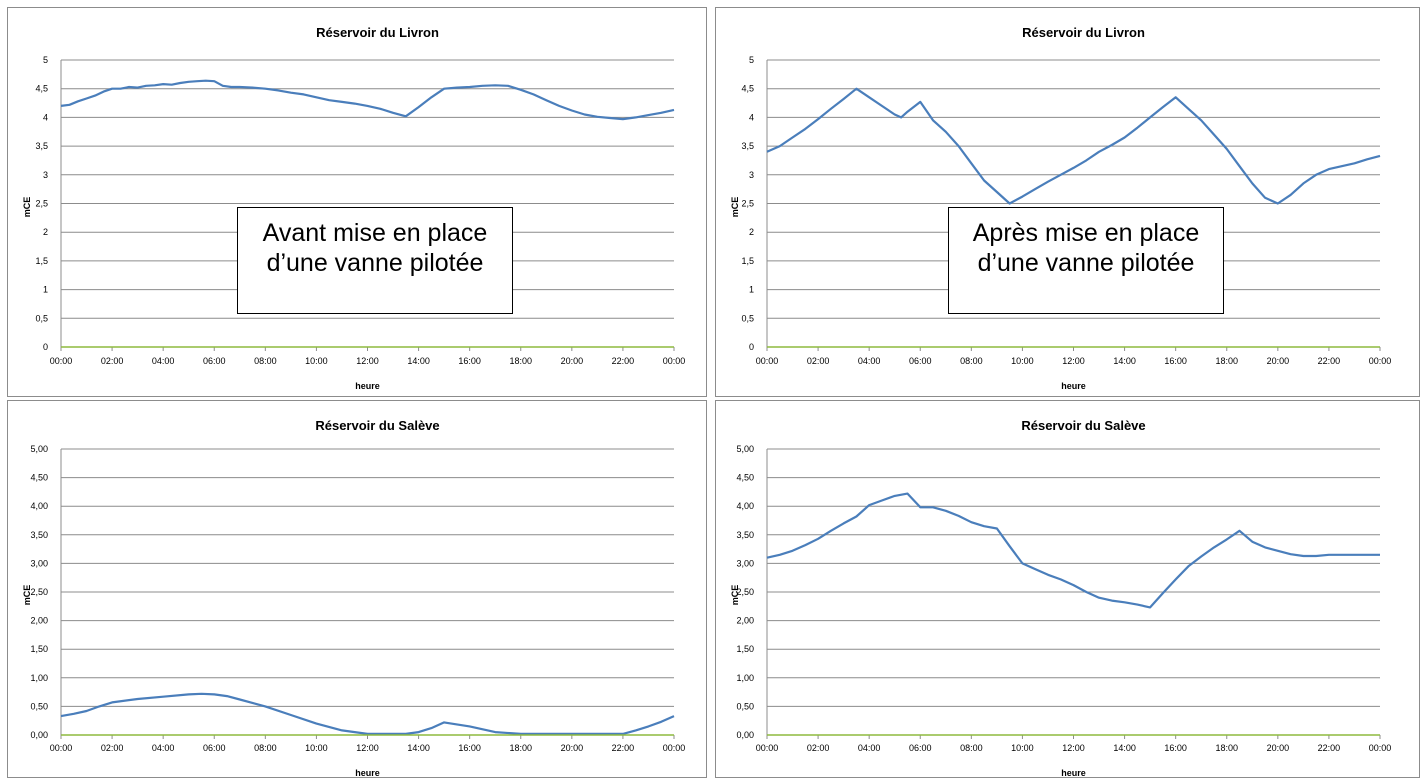 This screenshot has width=1424, height=778. What do you see at coordinates (39, 449) in the screenshot?
I see `y-tick-label: 5,00` at bounding box center [39, 449].